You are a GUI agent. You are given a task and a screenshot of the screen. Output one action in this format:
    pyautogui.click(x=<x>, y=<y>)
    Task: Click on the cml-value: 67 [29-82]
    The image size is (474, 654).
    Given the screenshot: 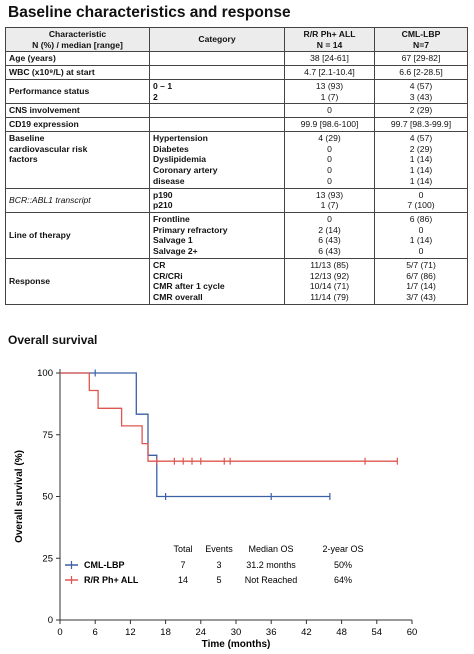 What is the action you would take?
    pyautogui.click(x=421, y=58)
    